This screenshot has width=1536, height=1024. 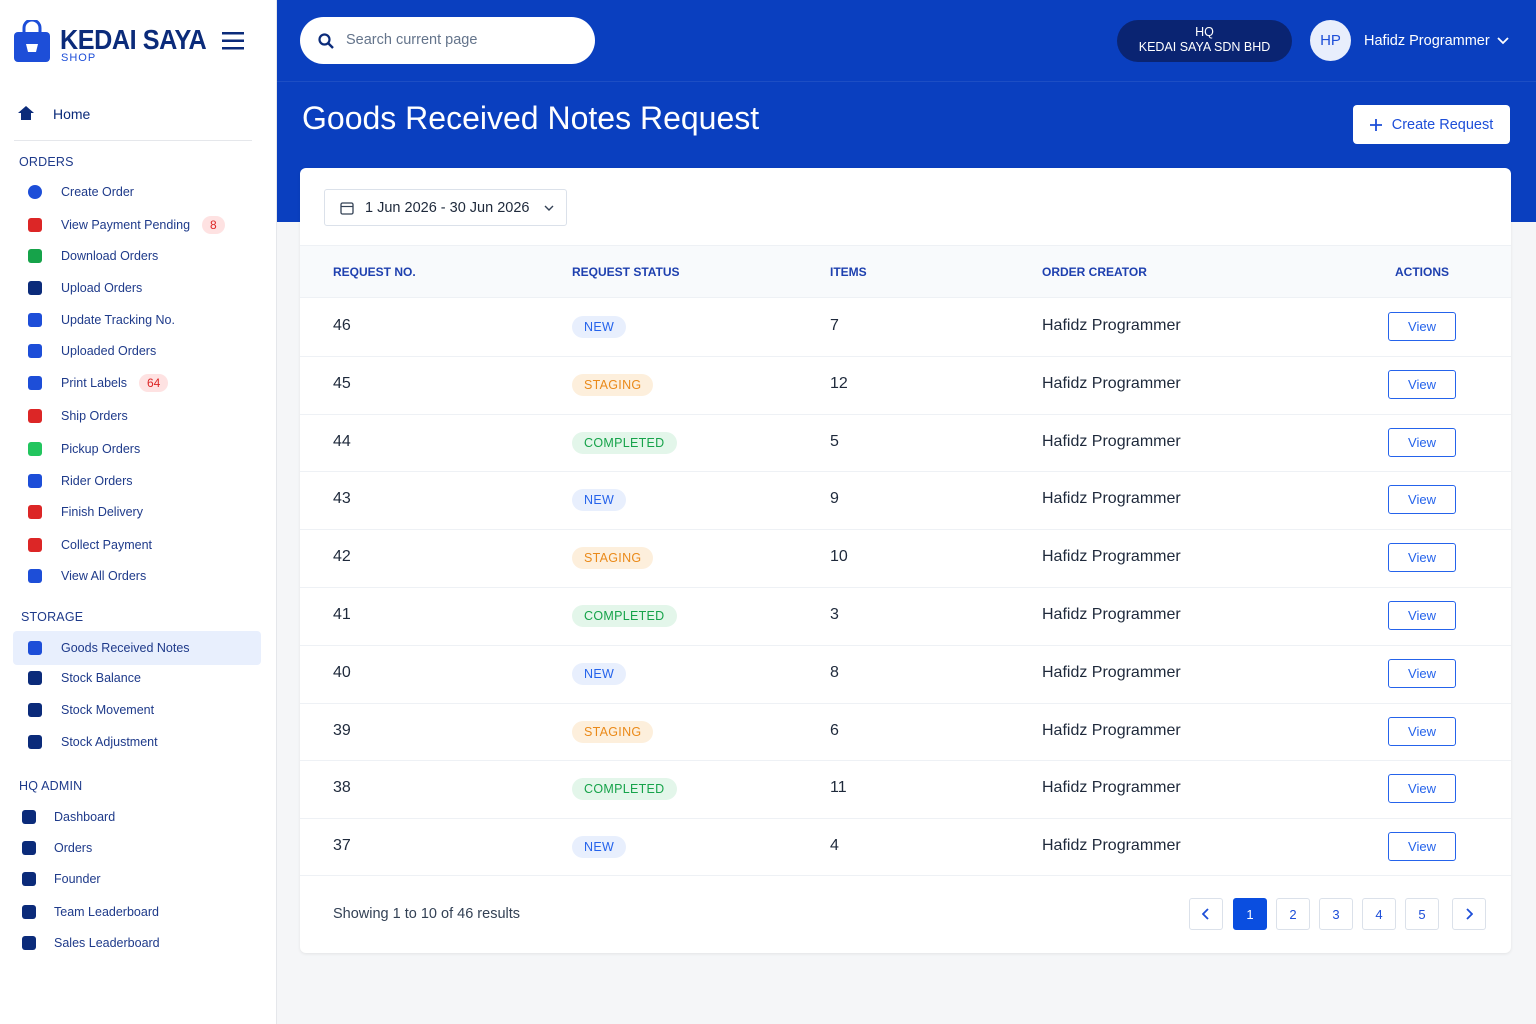 What do you see at coordinates (1422, 272) in the screenshot?
I see `column-header: ACTIONS` at bounding box center [1422, 272].